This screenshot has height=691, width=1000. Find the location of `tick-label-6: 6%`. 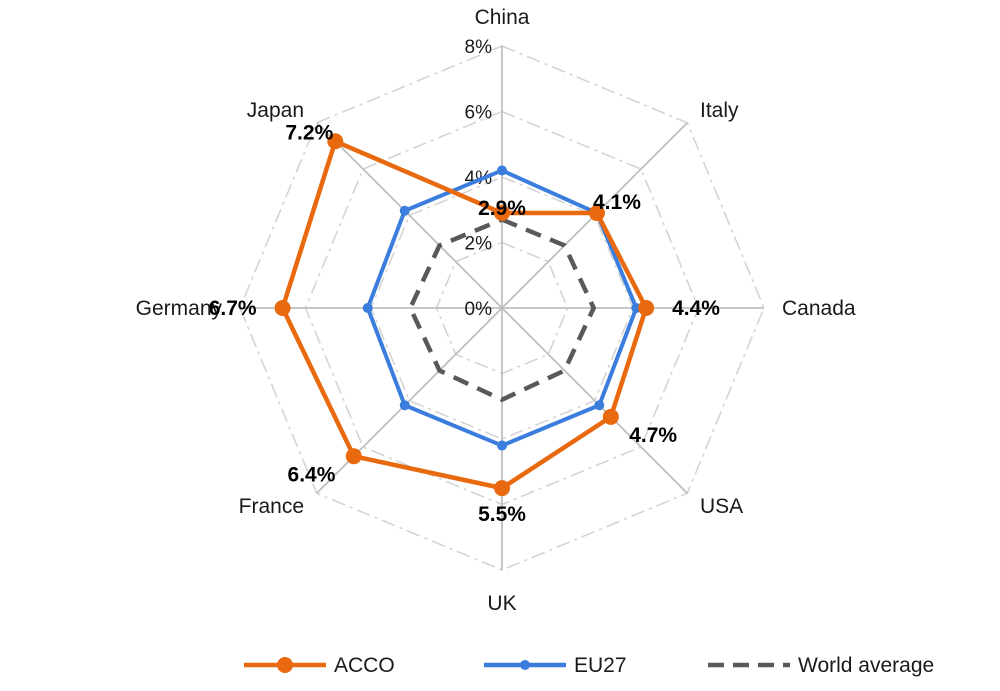

tick-label-6: 6% is located at coordinates (479, 113).